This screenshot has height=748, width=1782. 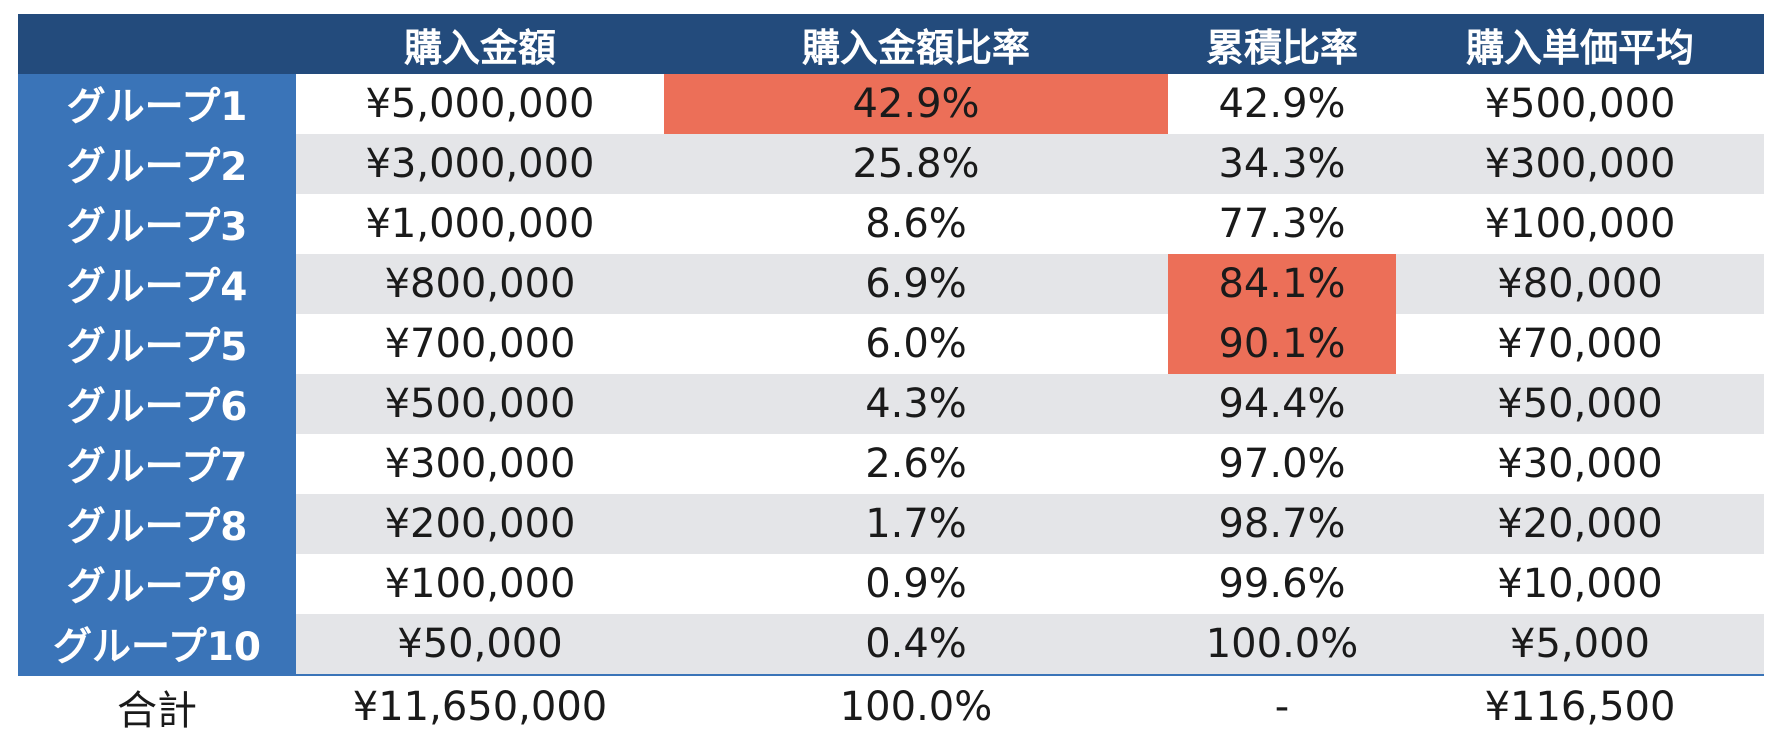 What do you see at coordinates (157, 524) in the screenshot?
I see `row-label: グループ8` at bounding box center [157, 524].